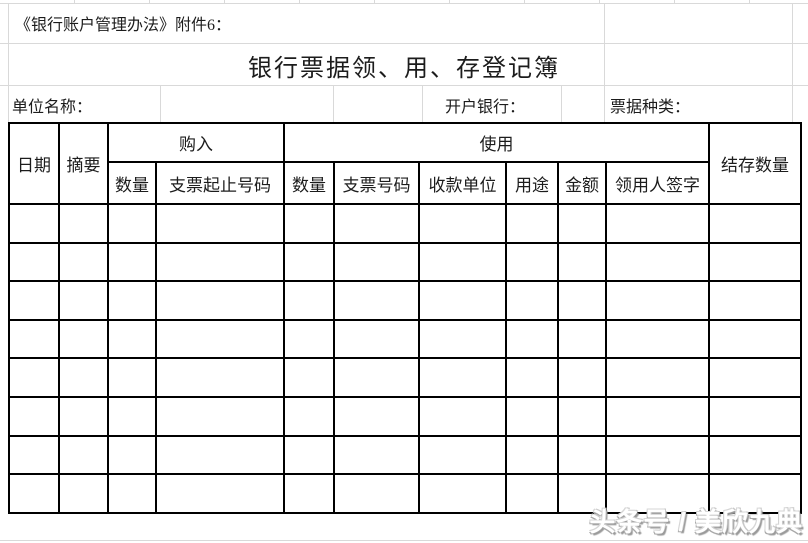 The image size is (808, 543). Describe the element at coordinates (404, 1) in the screenshot. I see `grid-ticks` at that location.